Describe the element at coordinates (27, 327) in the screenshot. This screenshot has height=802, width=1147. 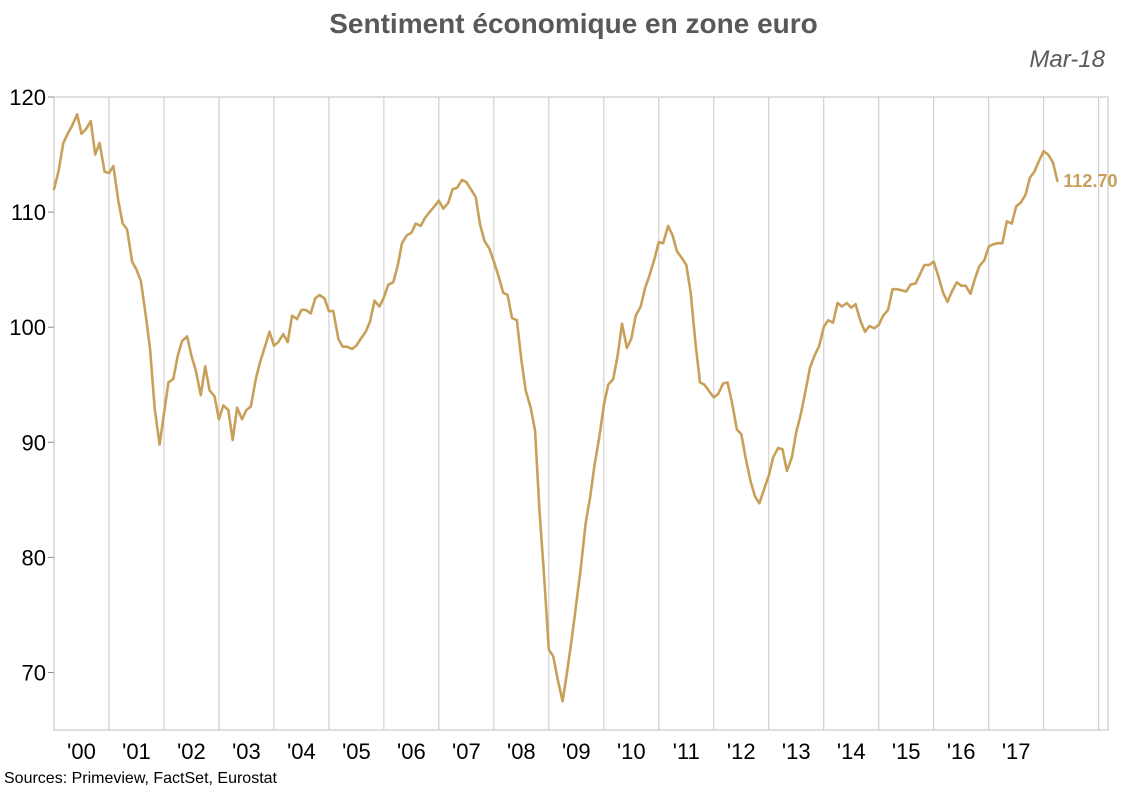
I see `y-tick-label: 100` at that location.